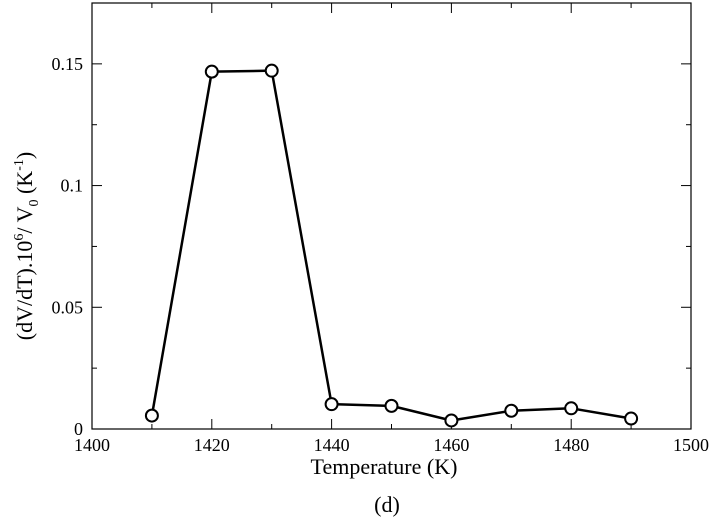 This screenshot has width=713, height=519. I want to click on x-tick-label: 1500, so click(691, 445).